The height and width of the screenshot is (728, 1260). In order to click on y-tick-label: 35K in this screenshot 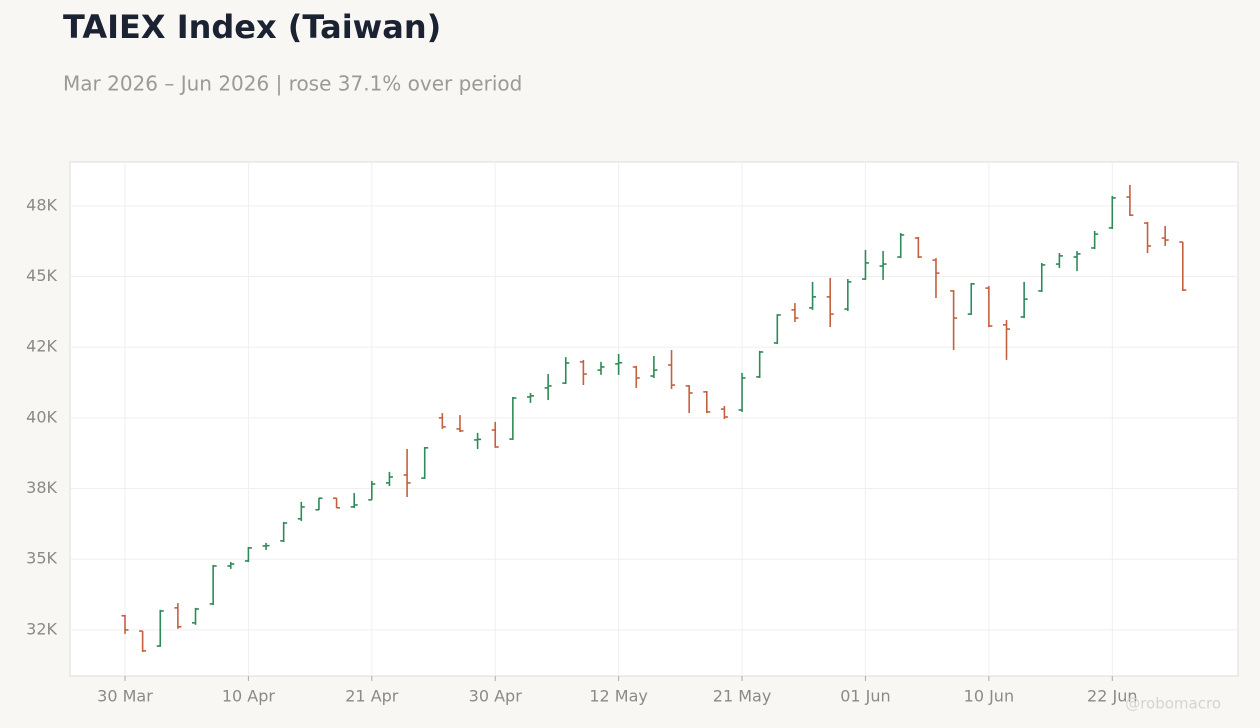, I will do `click(41, 558)`.